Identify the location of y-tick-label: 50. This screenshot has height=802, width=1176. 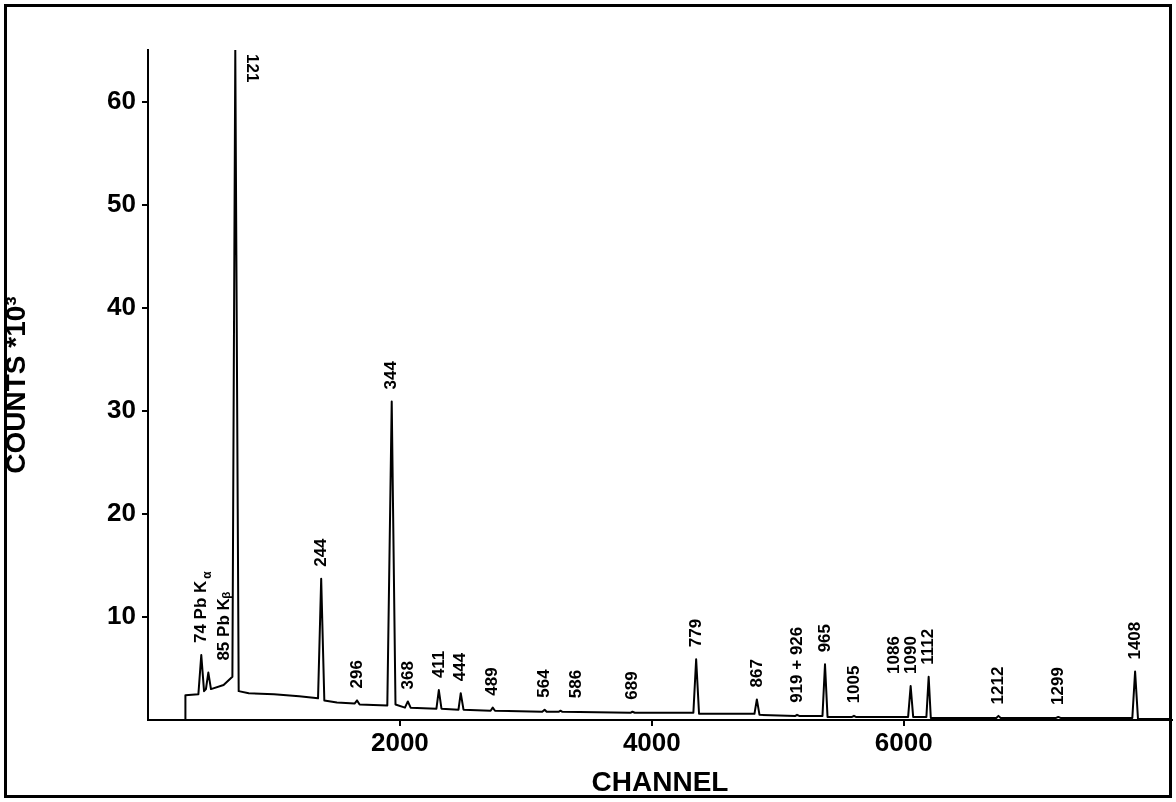
(121, 202).